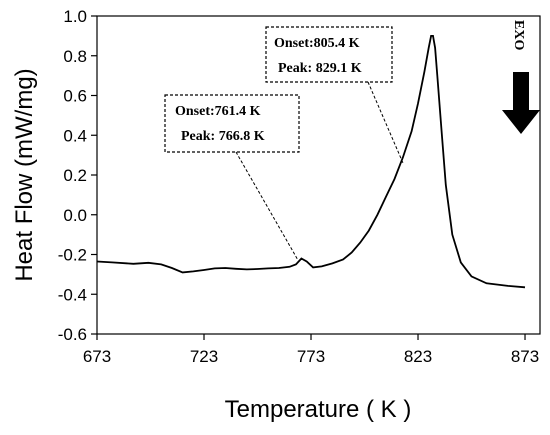 This screenshot has height=435, width=550. Describe the element at coordinates (525, 356) in the screenshot. I see `x-tick-label: 873` at that location.